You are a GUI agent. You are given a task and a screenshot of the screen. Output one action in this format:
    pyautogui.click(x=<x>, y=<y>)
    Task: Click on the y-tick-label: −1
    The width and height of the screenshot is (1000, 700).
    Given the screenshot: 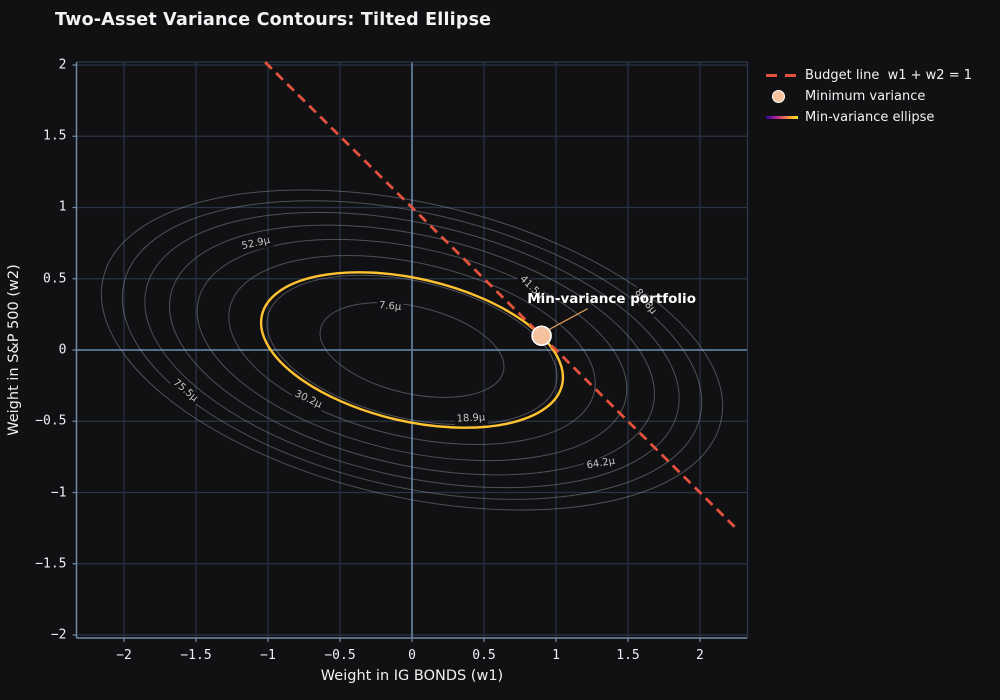 What is the action you would take?
    pyautogui.click(x=58, y=492)
    